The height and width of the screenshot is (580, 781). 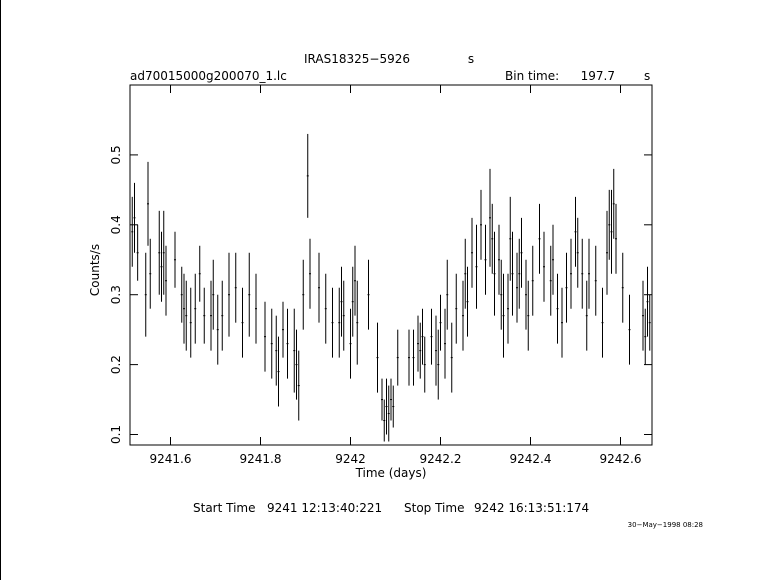 What do you see at coordinates (224, 508) in the screenshot?
I see `start-time-label: Start Time` at bounding box center [224, 508].